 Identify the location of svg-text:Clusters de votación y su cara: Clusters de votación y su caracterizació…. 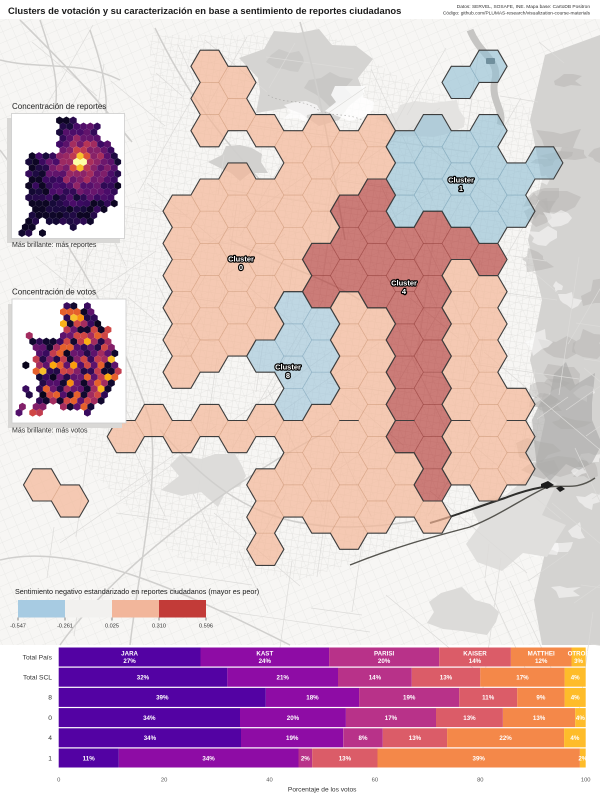
(204, 10).